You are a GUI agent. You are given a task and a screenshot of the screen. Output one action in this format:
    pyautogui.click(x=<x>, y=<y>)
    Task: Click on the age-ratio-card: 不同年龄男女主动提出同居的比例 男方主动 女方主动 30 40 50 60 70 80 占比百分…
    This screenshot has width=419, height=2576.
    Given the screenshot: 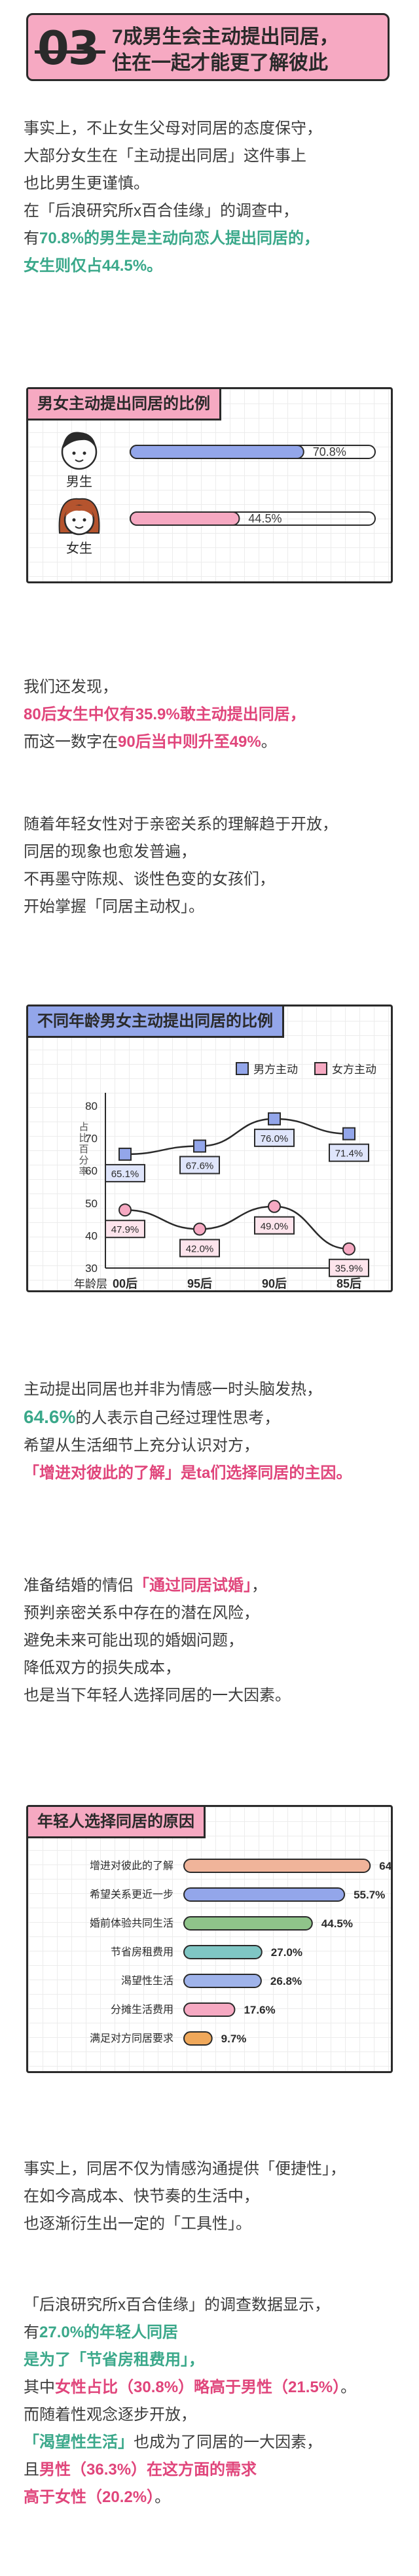 What is the action you would take?
    pyautogui.click(x=209, y=1149)
    